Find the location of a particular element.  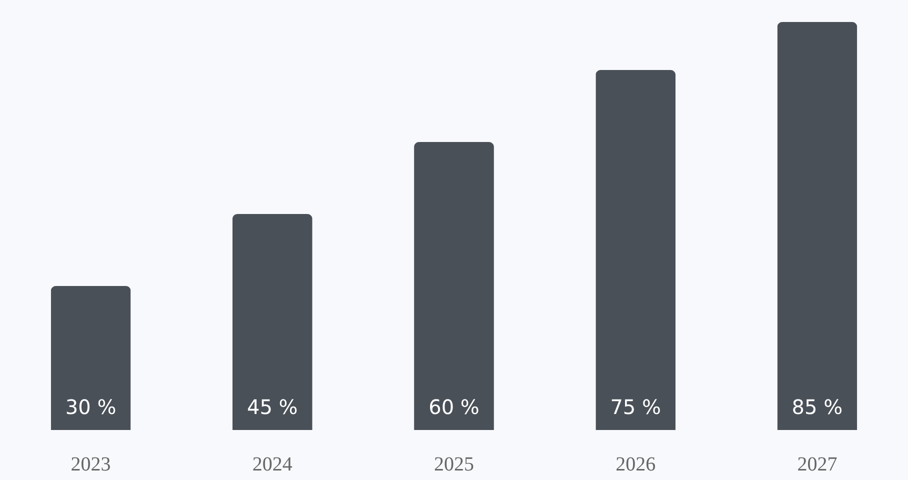

data-label: 75 % is located at coordinates (636, 407).